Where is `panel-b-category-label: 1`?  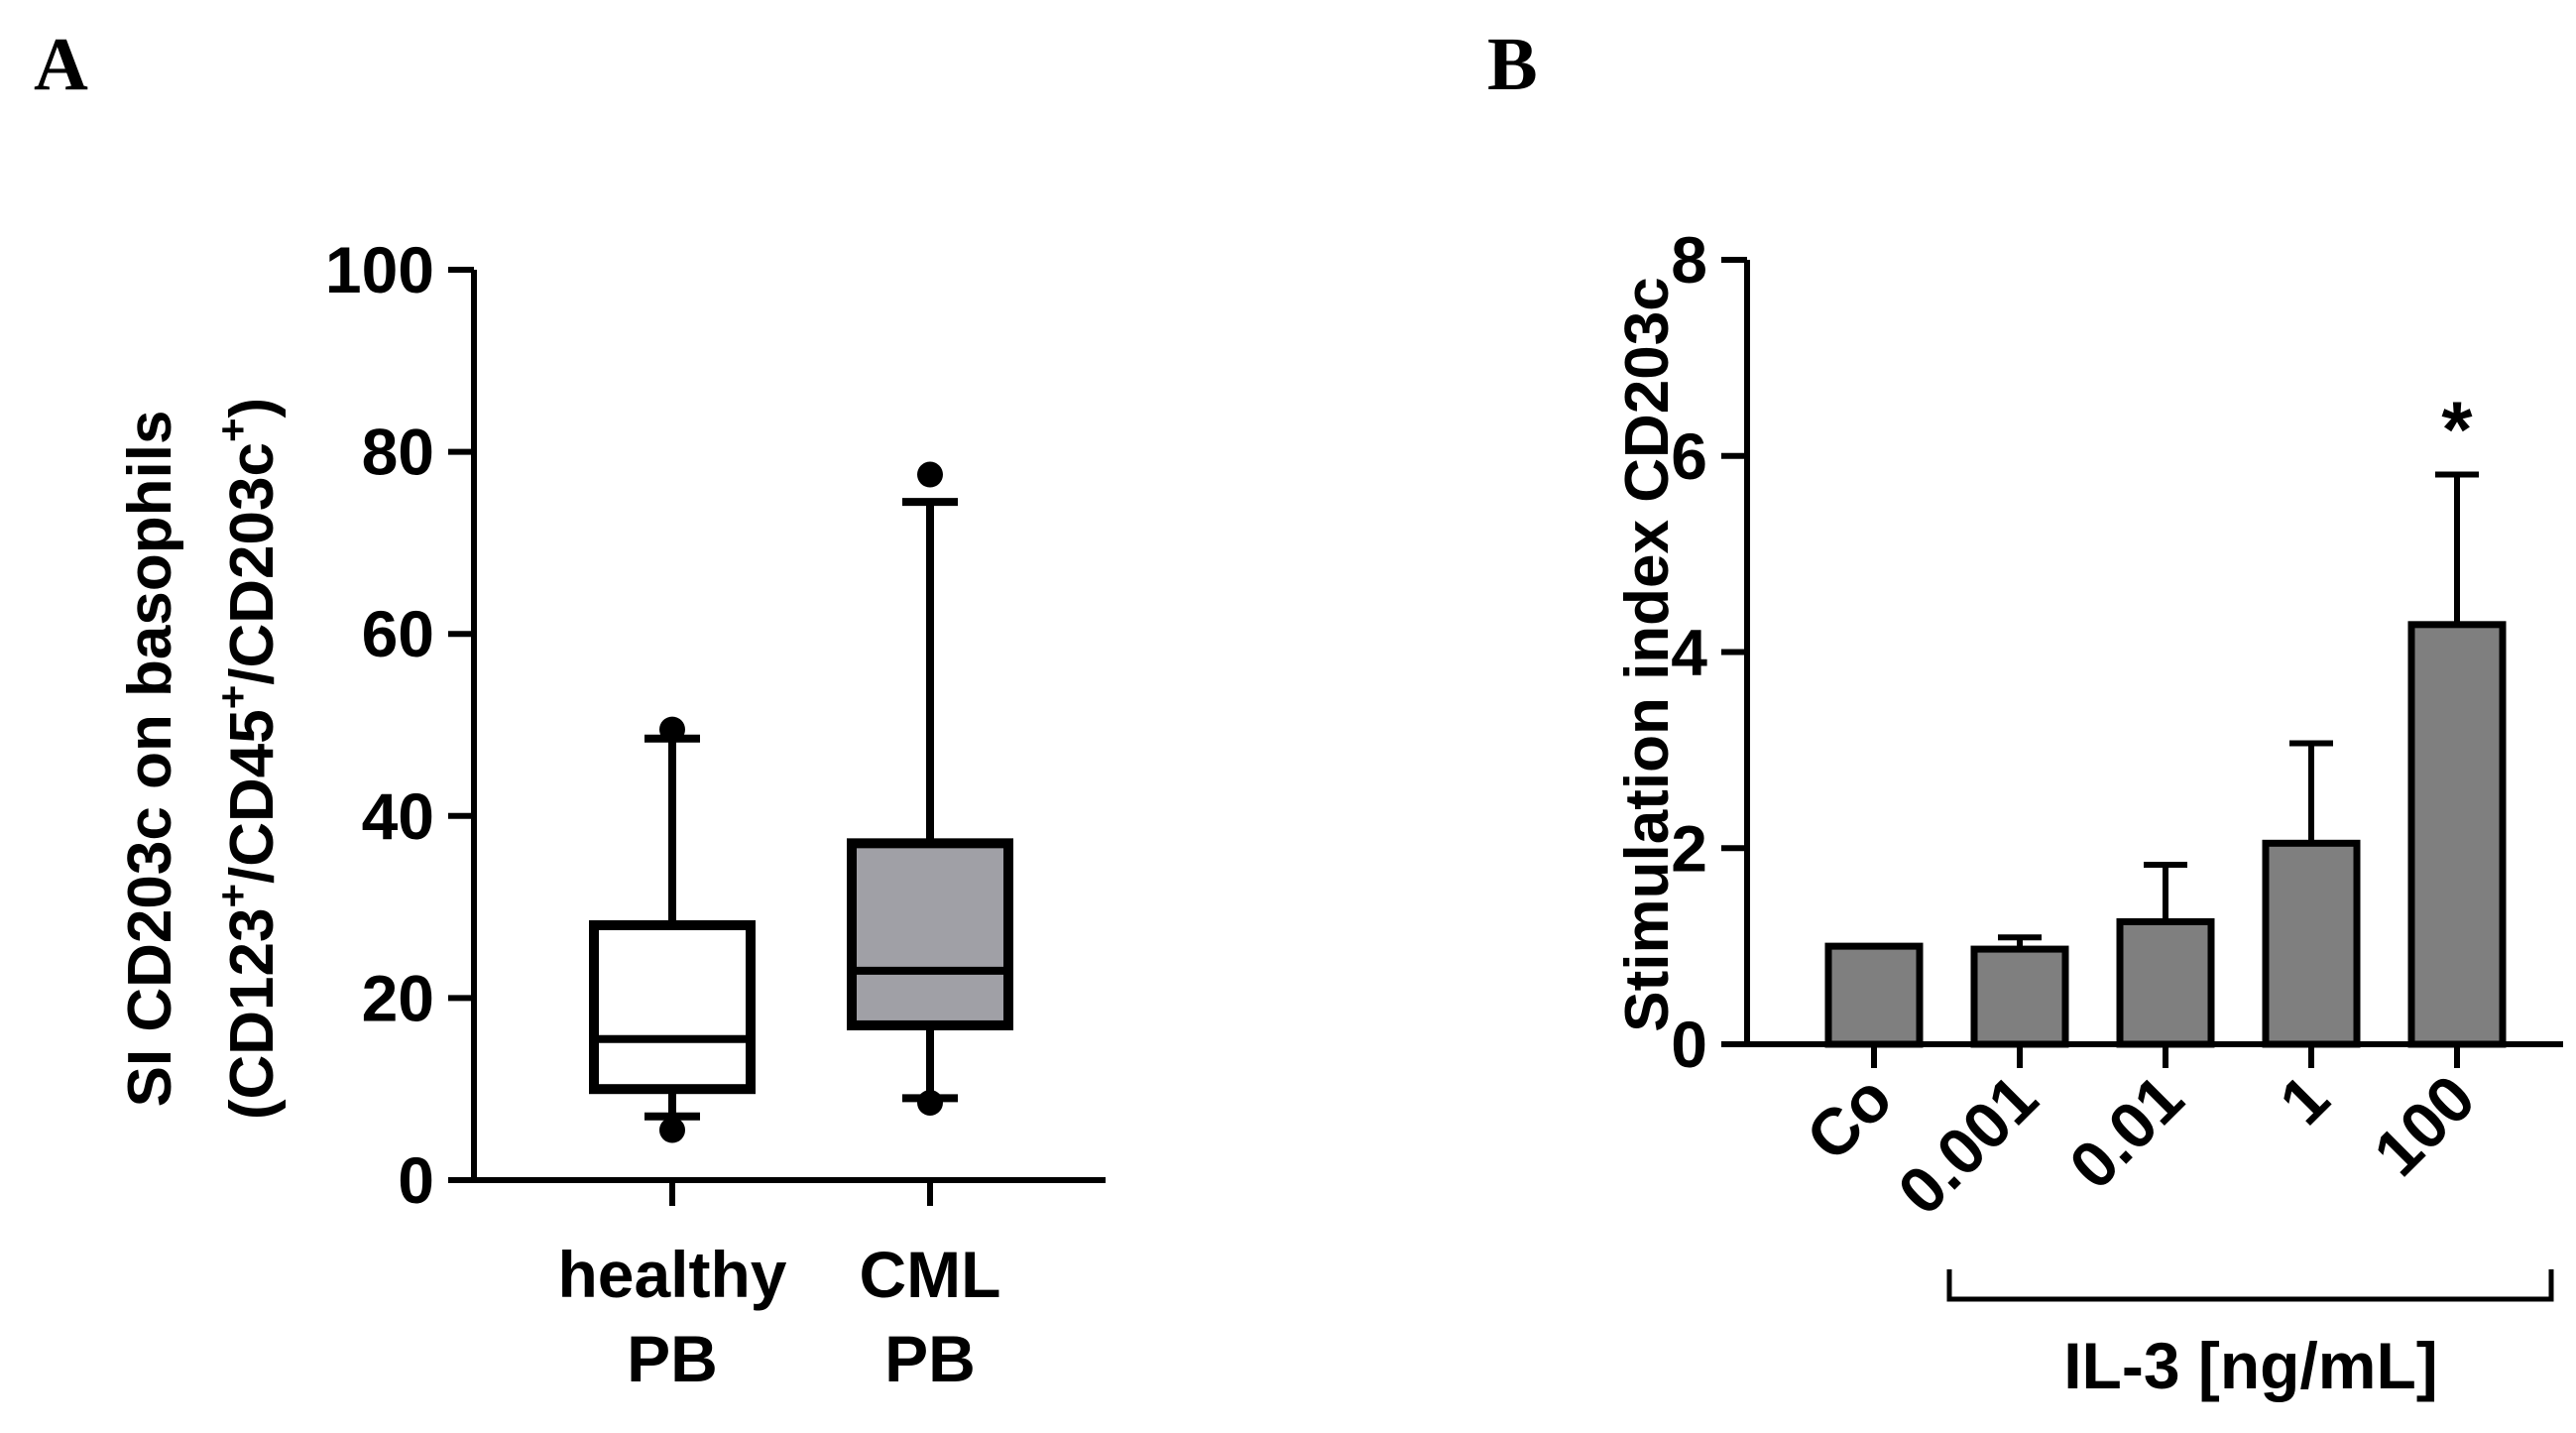 panel-b-category-label: 1 is located at coordinates (2304, 1099).